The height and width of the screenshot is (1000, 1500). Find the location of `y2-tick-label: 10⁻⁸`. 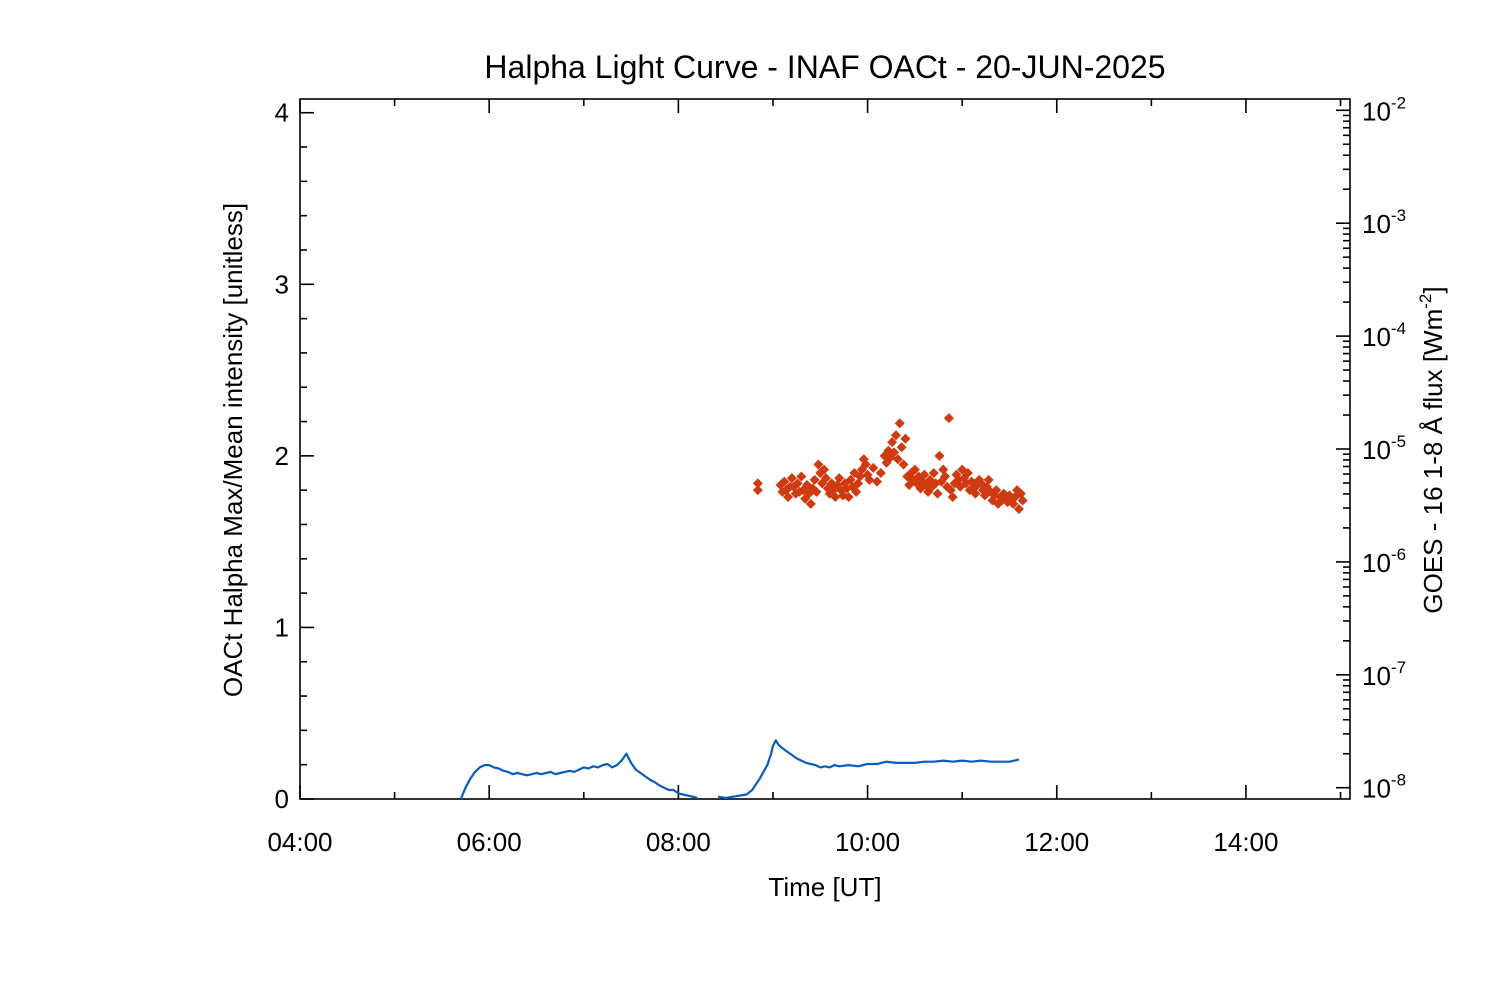

y2-tick-label: 10⁻⁸ is located at coordinates (1384, 787).